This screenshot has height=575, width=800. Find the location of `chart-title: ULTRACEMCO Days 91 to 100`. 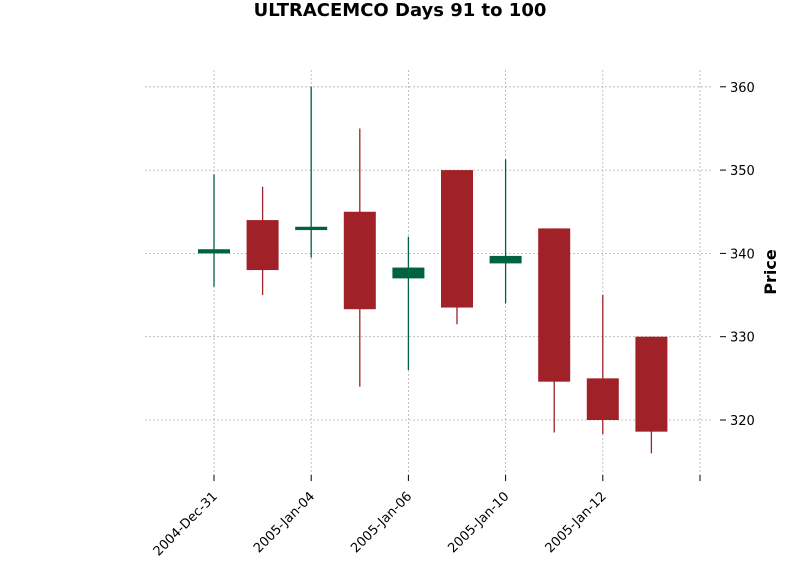

chart-title: ULTRACEMCO Days 91 to 100 is located at coordinates (400, 10).